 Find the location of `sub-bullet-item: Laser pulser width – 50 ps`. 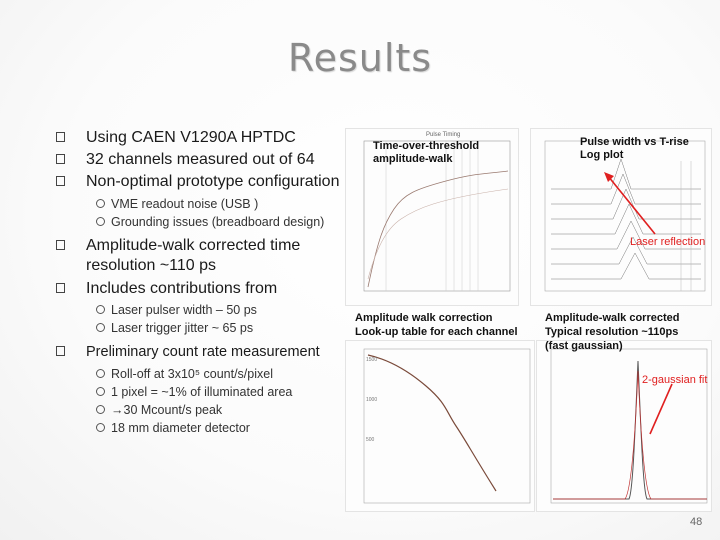

sub-bullet-item: Laser pulser width – 50 ps is located at coordinates (206, 310).